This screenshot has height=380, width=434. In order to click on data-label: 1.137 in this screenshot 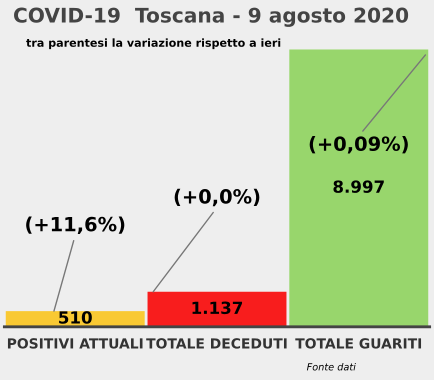, I will do `click(217, 308)`.